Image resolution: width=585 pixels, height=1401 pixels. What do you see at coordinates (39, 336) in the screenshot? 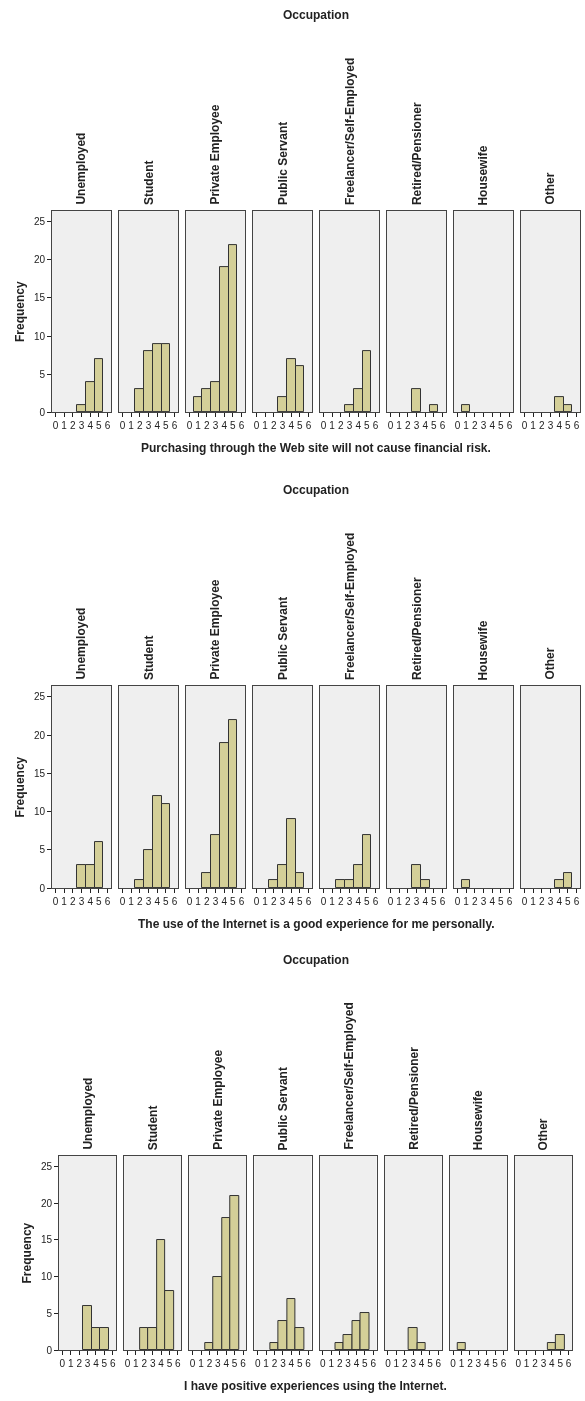
I see `y-tick-label: 10` at bounding box center [39, 336].